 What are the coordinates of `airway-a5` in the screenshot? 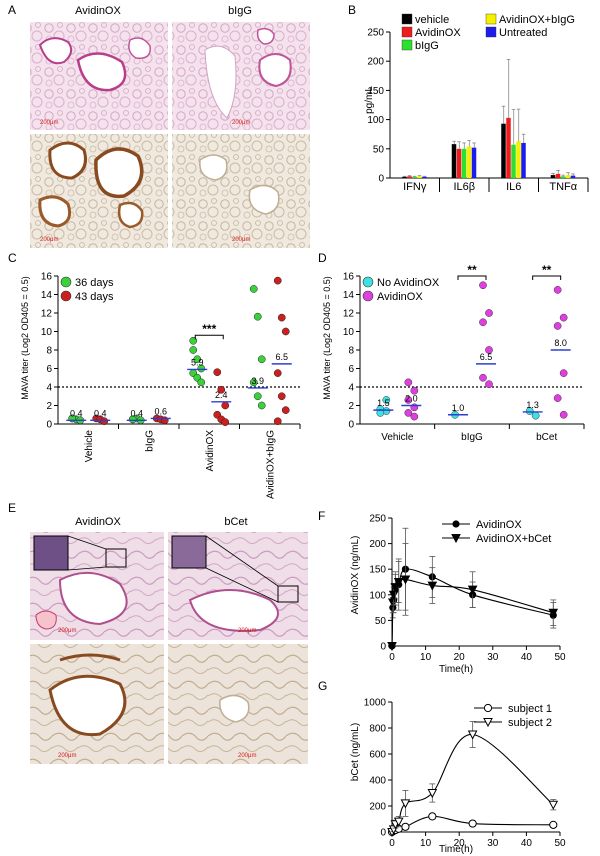 It's located at (275, 70).